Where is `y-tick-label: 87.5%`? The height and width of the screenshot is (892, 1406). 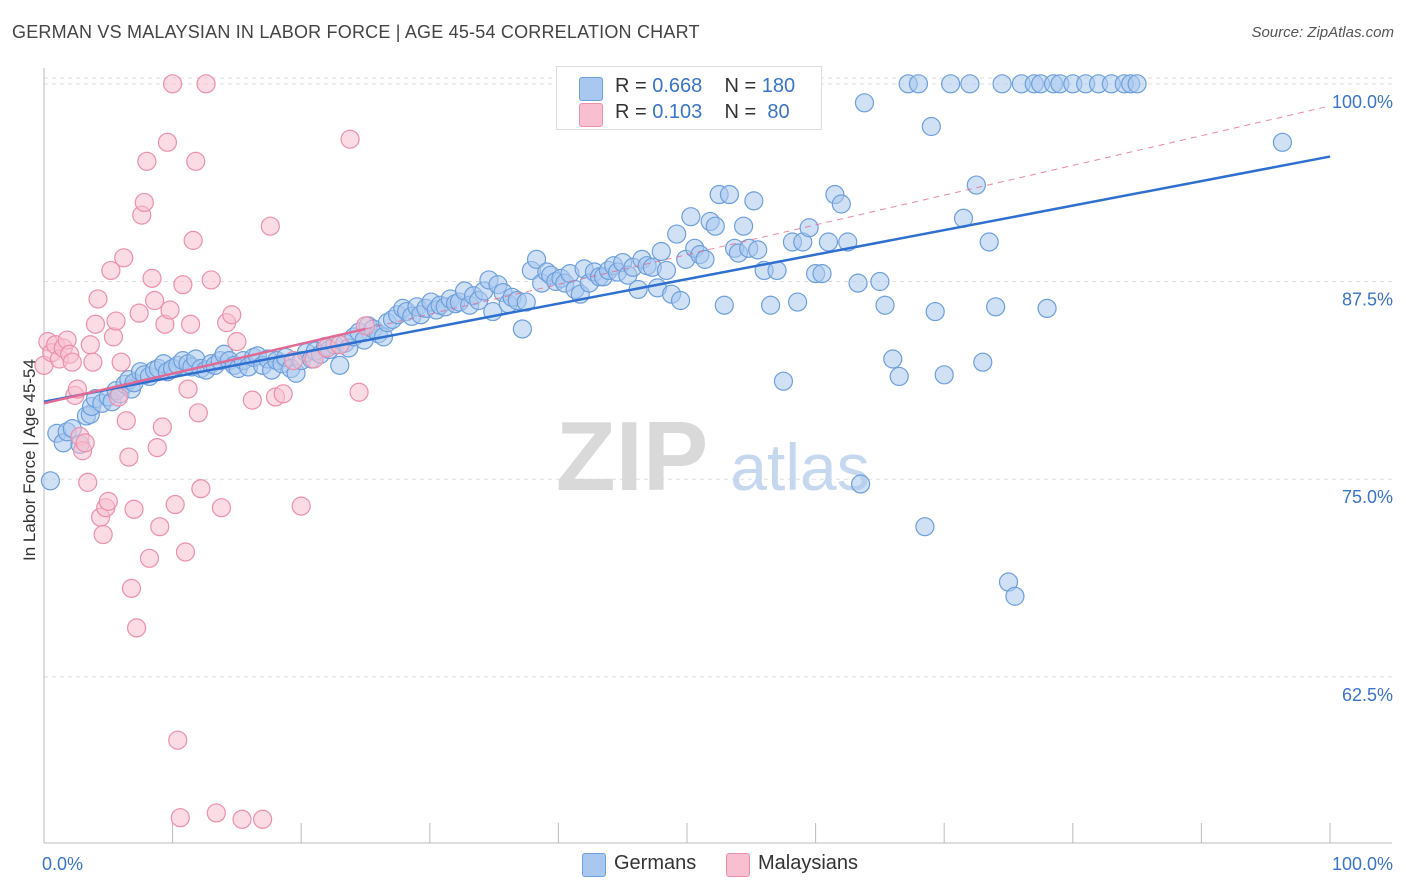 y-tick-label: 87.5% is located at coordinates (1367, 300).